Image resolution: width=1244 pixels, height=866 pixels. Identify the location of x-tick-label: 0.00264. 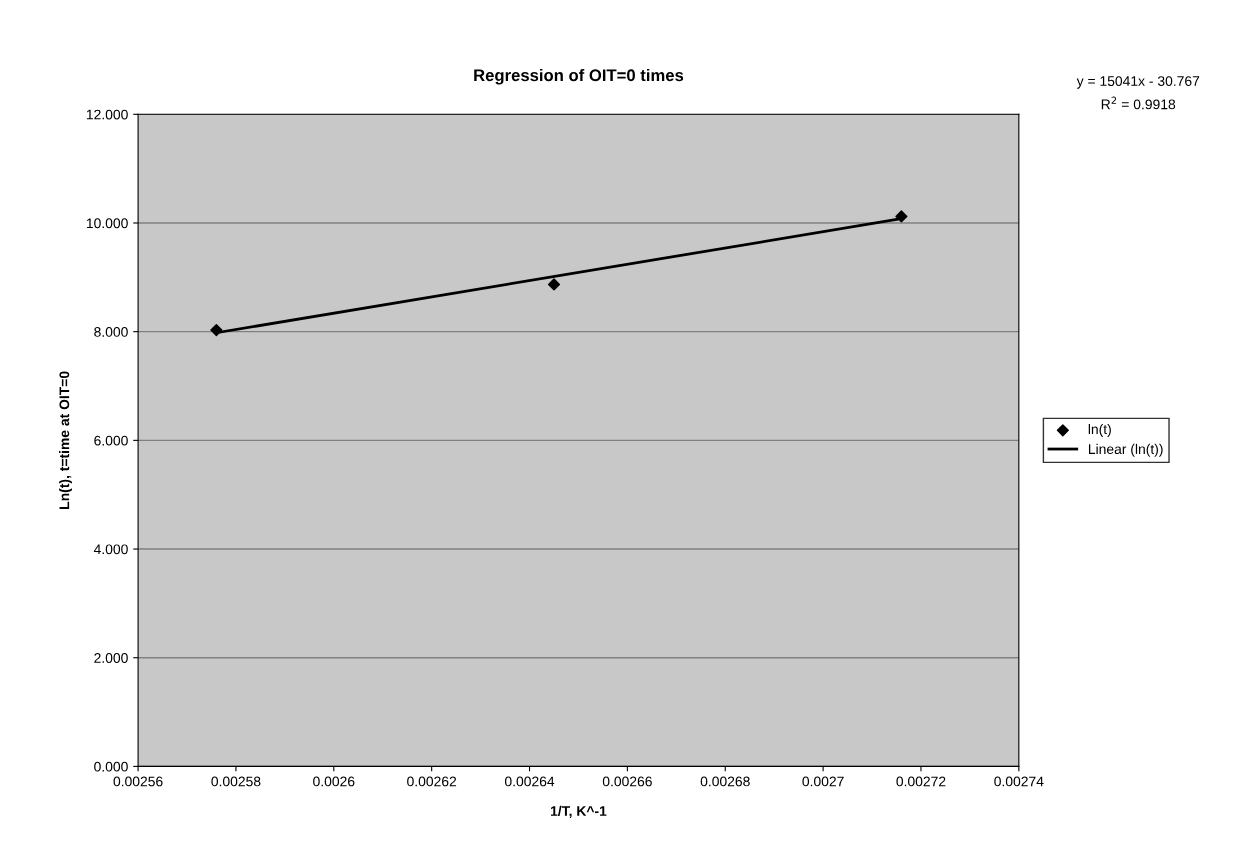
(529, 781).